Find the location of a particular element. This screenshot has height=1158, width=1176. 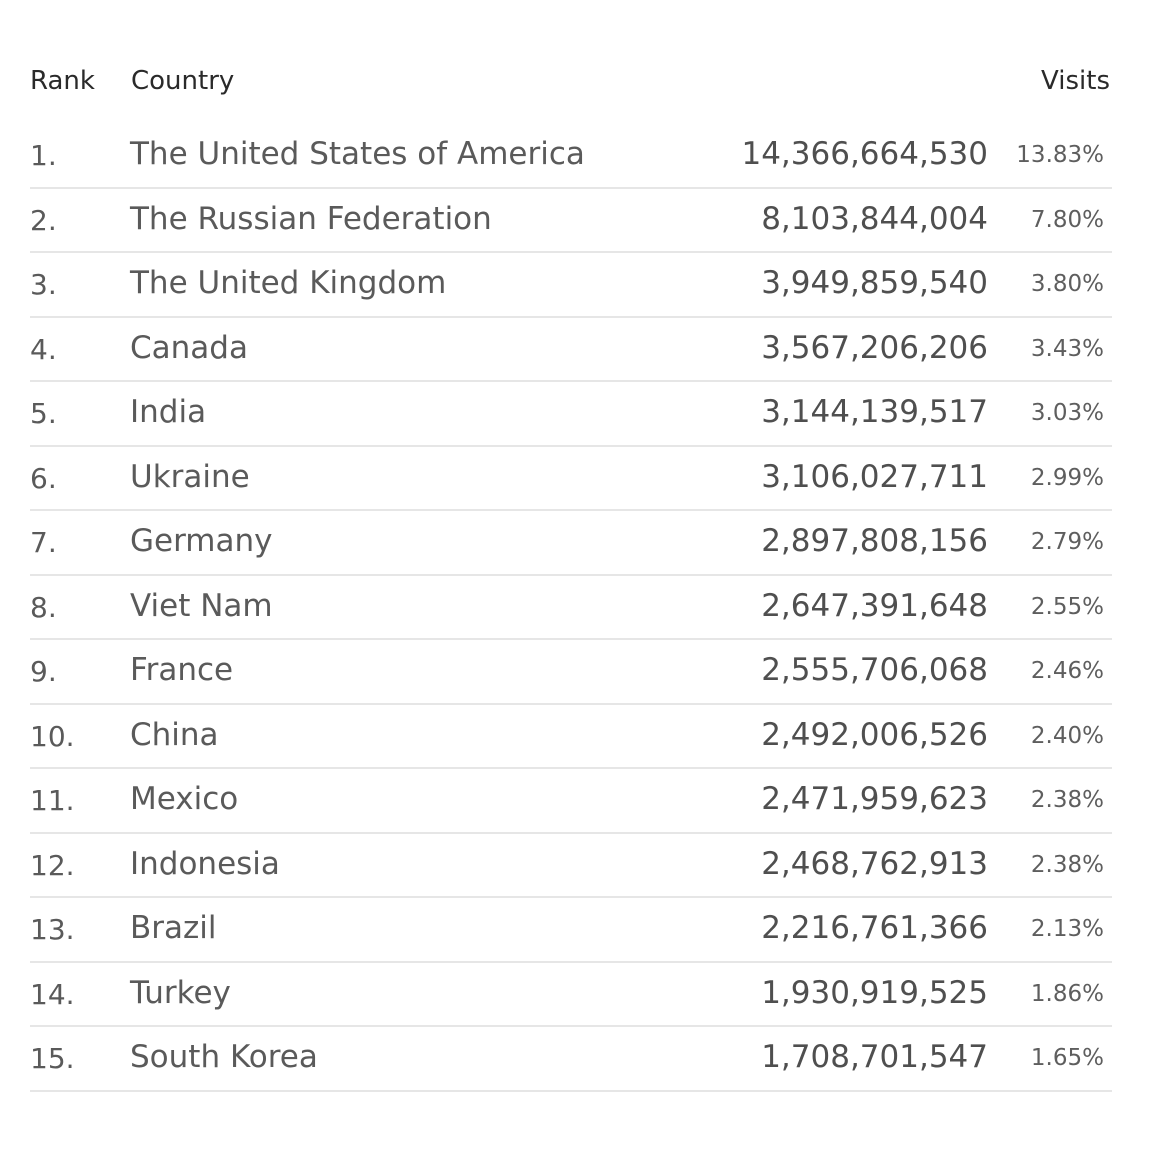

country-cell: Germany is located at coordinates (201, 541).